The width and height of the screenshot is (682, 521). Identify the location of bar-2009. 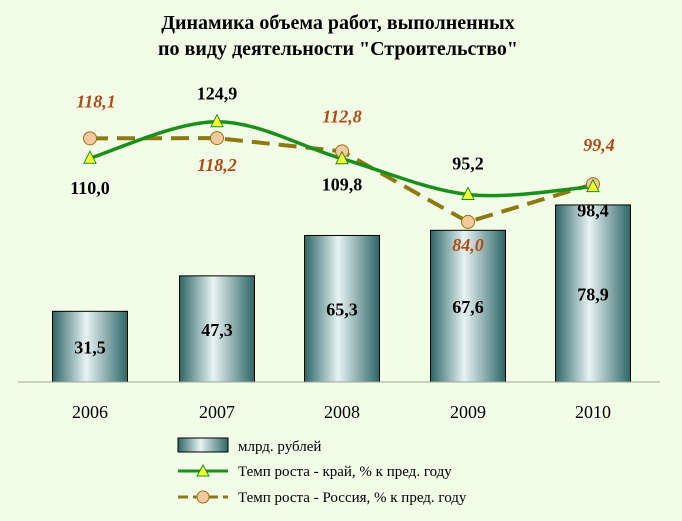
(468, 306).